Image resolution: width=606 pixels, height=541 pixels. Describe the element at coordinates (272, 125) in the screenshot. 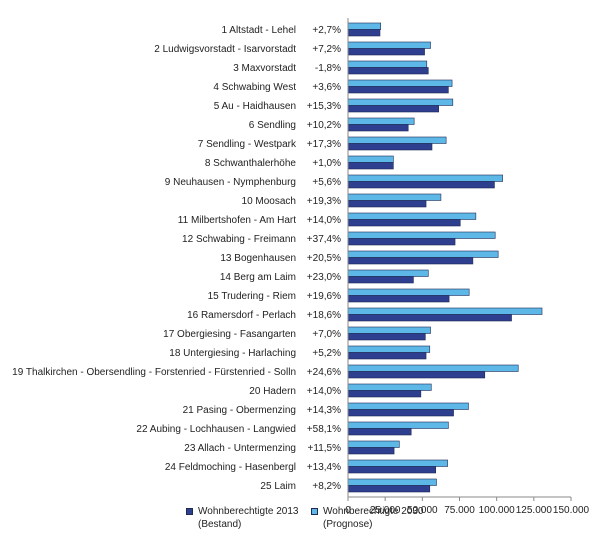

I see `category-label: 6 Sendling` at that location.